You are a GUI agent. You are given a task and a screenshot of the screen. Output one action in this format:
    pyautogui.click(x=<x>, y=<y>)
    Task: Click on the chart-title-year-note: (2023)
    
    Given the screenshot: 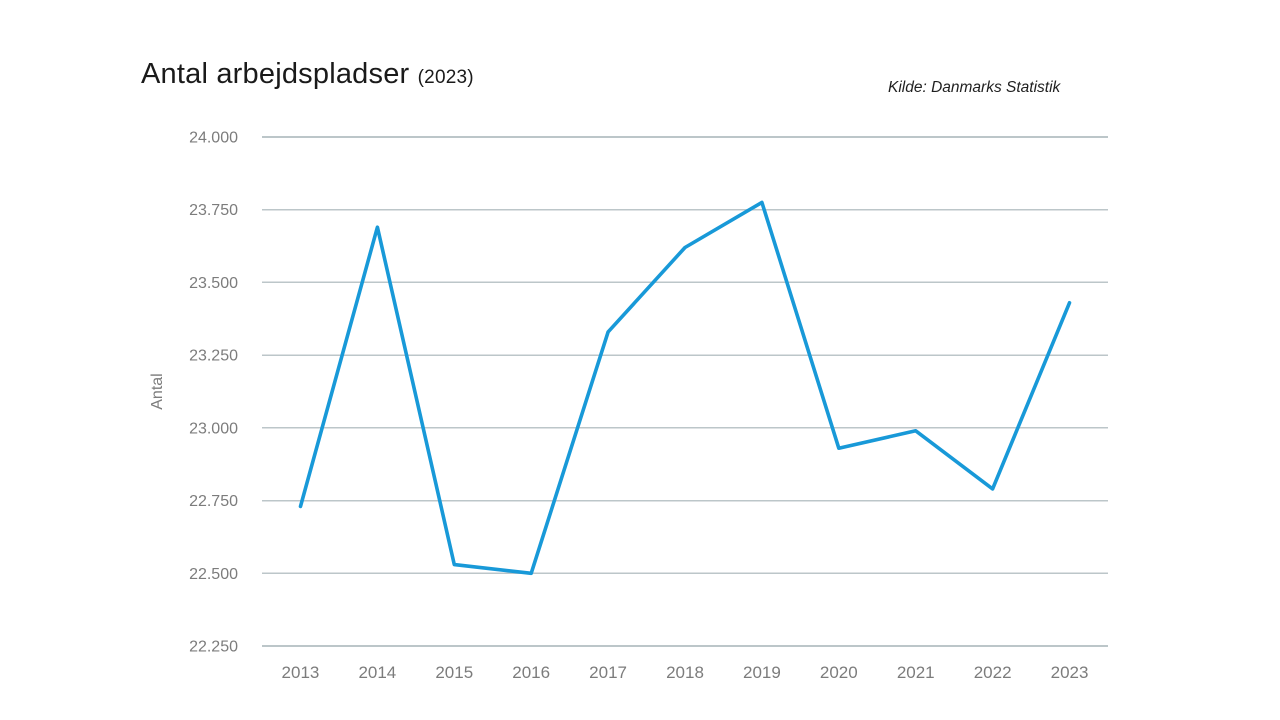 What is the action you would take?
    pyautogui.click(x=445, y=77)
    